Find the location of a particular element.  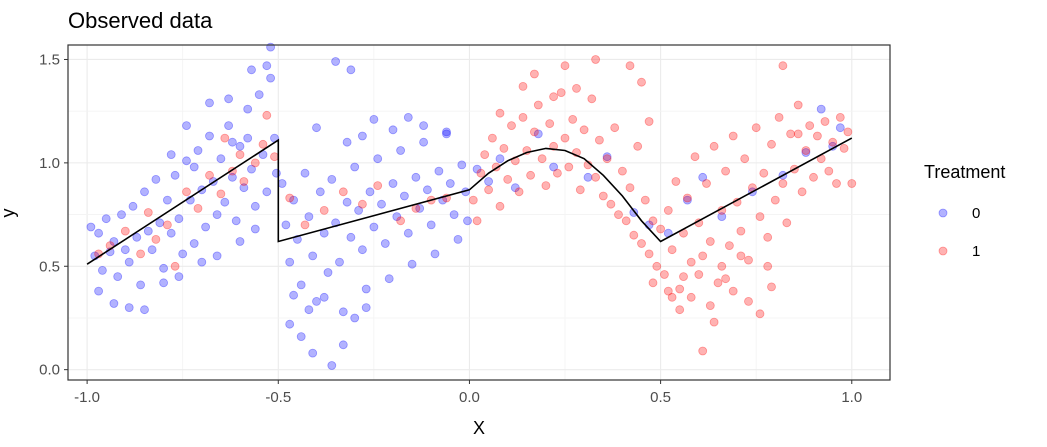

y-tick-label: 0.5 is located at coordinates (49, 266).